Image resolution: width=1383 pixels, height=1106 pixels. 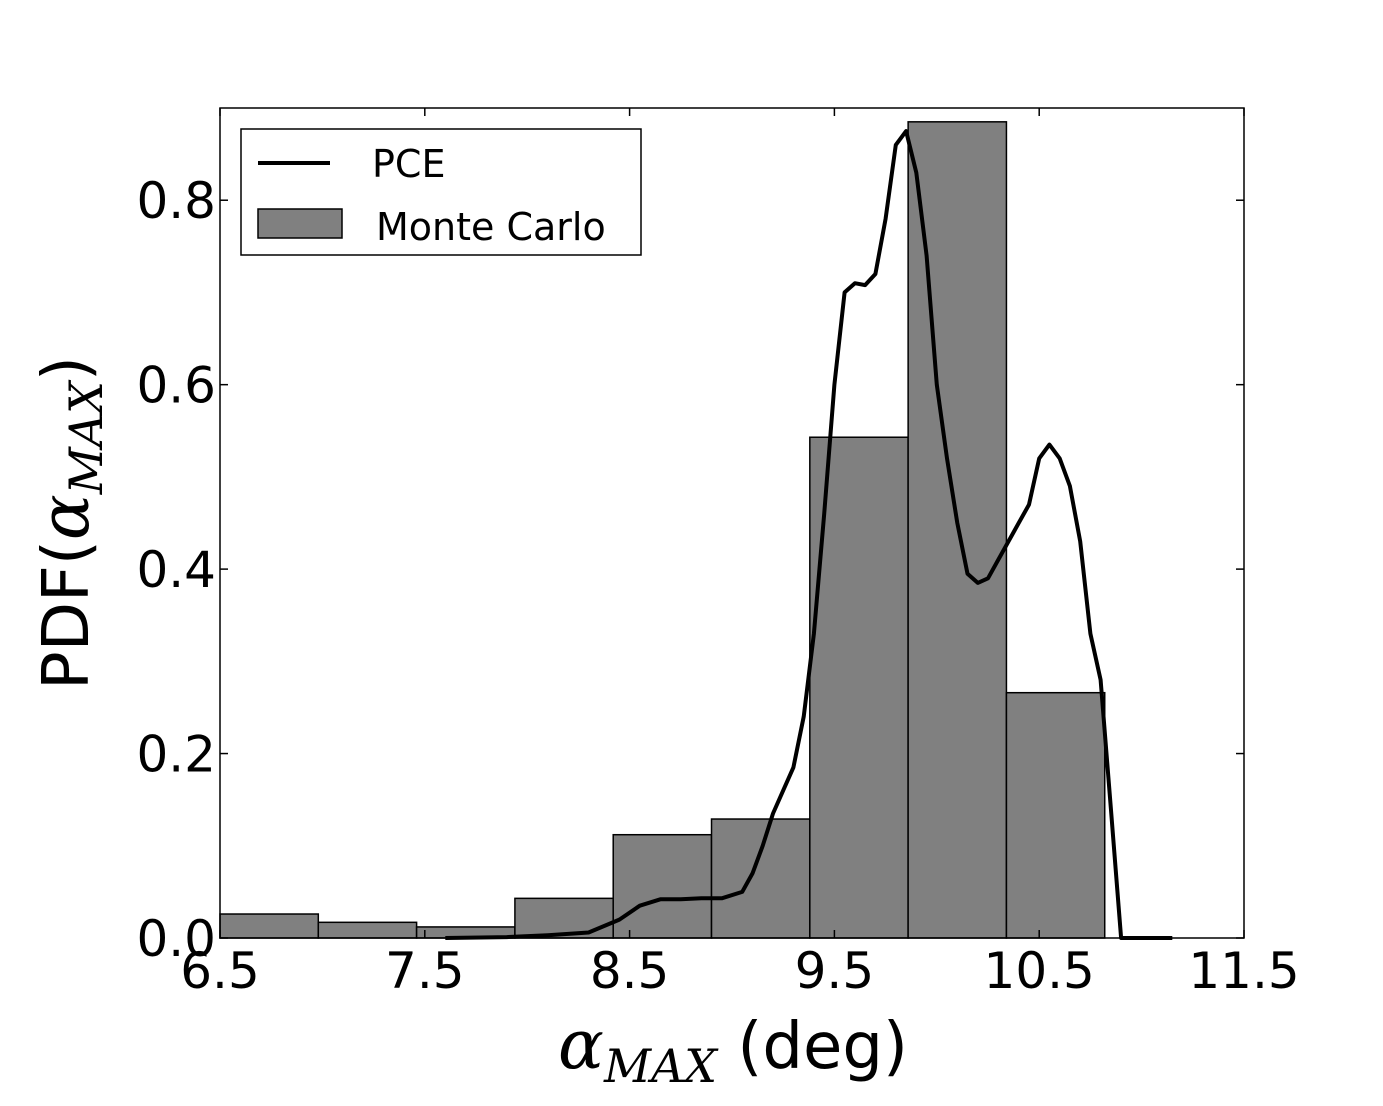 I want to click on legend: PCE Monte Carlo, so click(x=441, y=192).